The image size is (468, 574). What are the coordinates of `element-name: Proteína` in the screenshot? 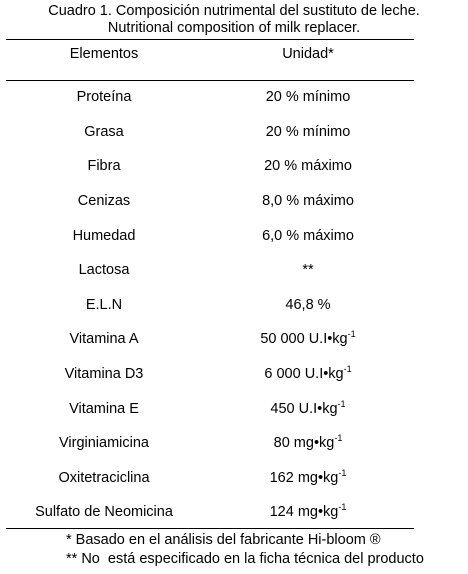 It's located at (104, 97).